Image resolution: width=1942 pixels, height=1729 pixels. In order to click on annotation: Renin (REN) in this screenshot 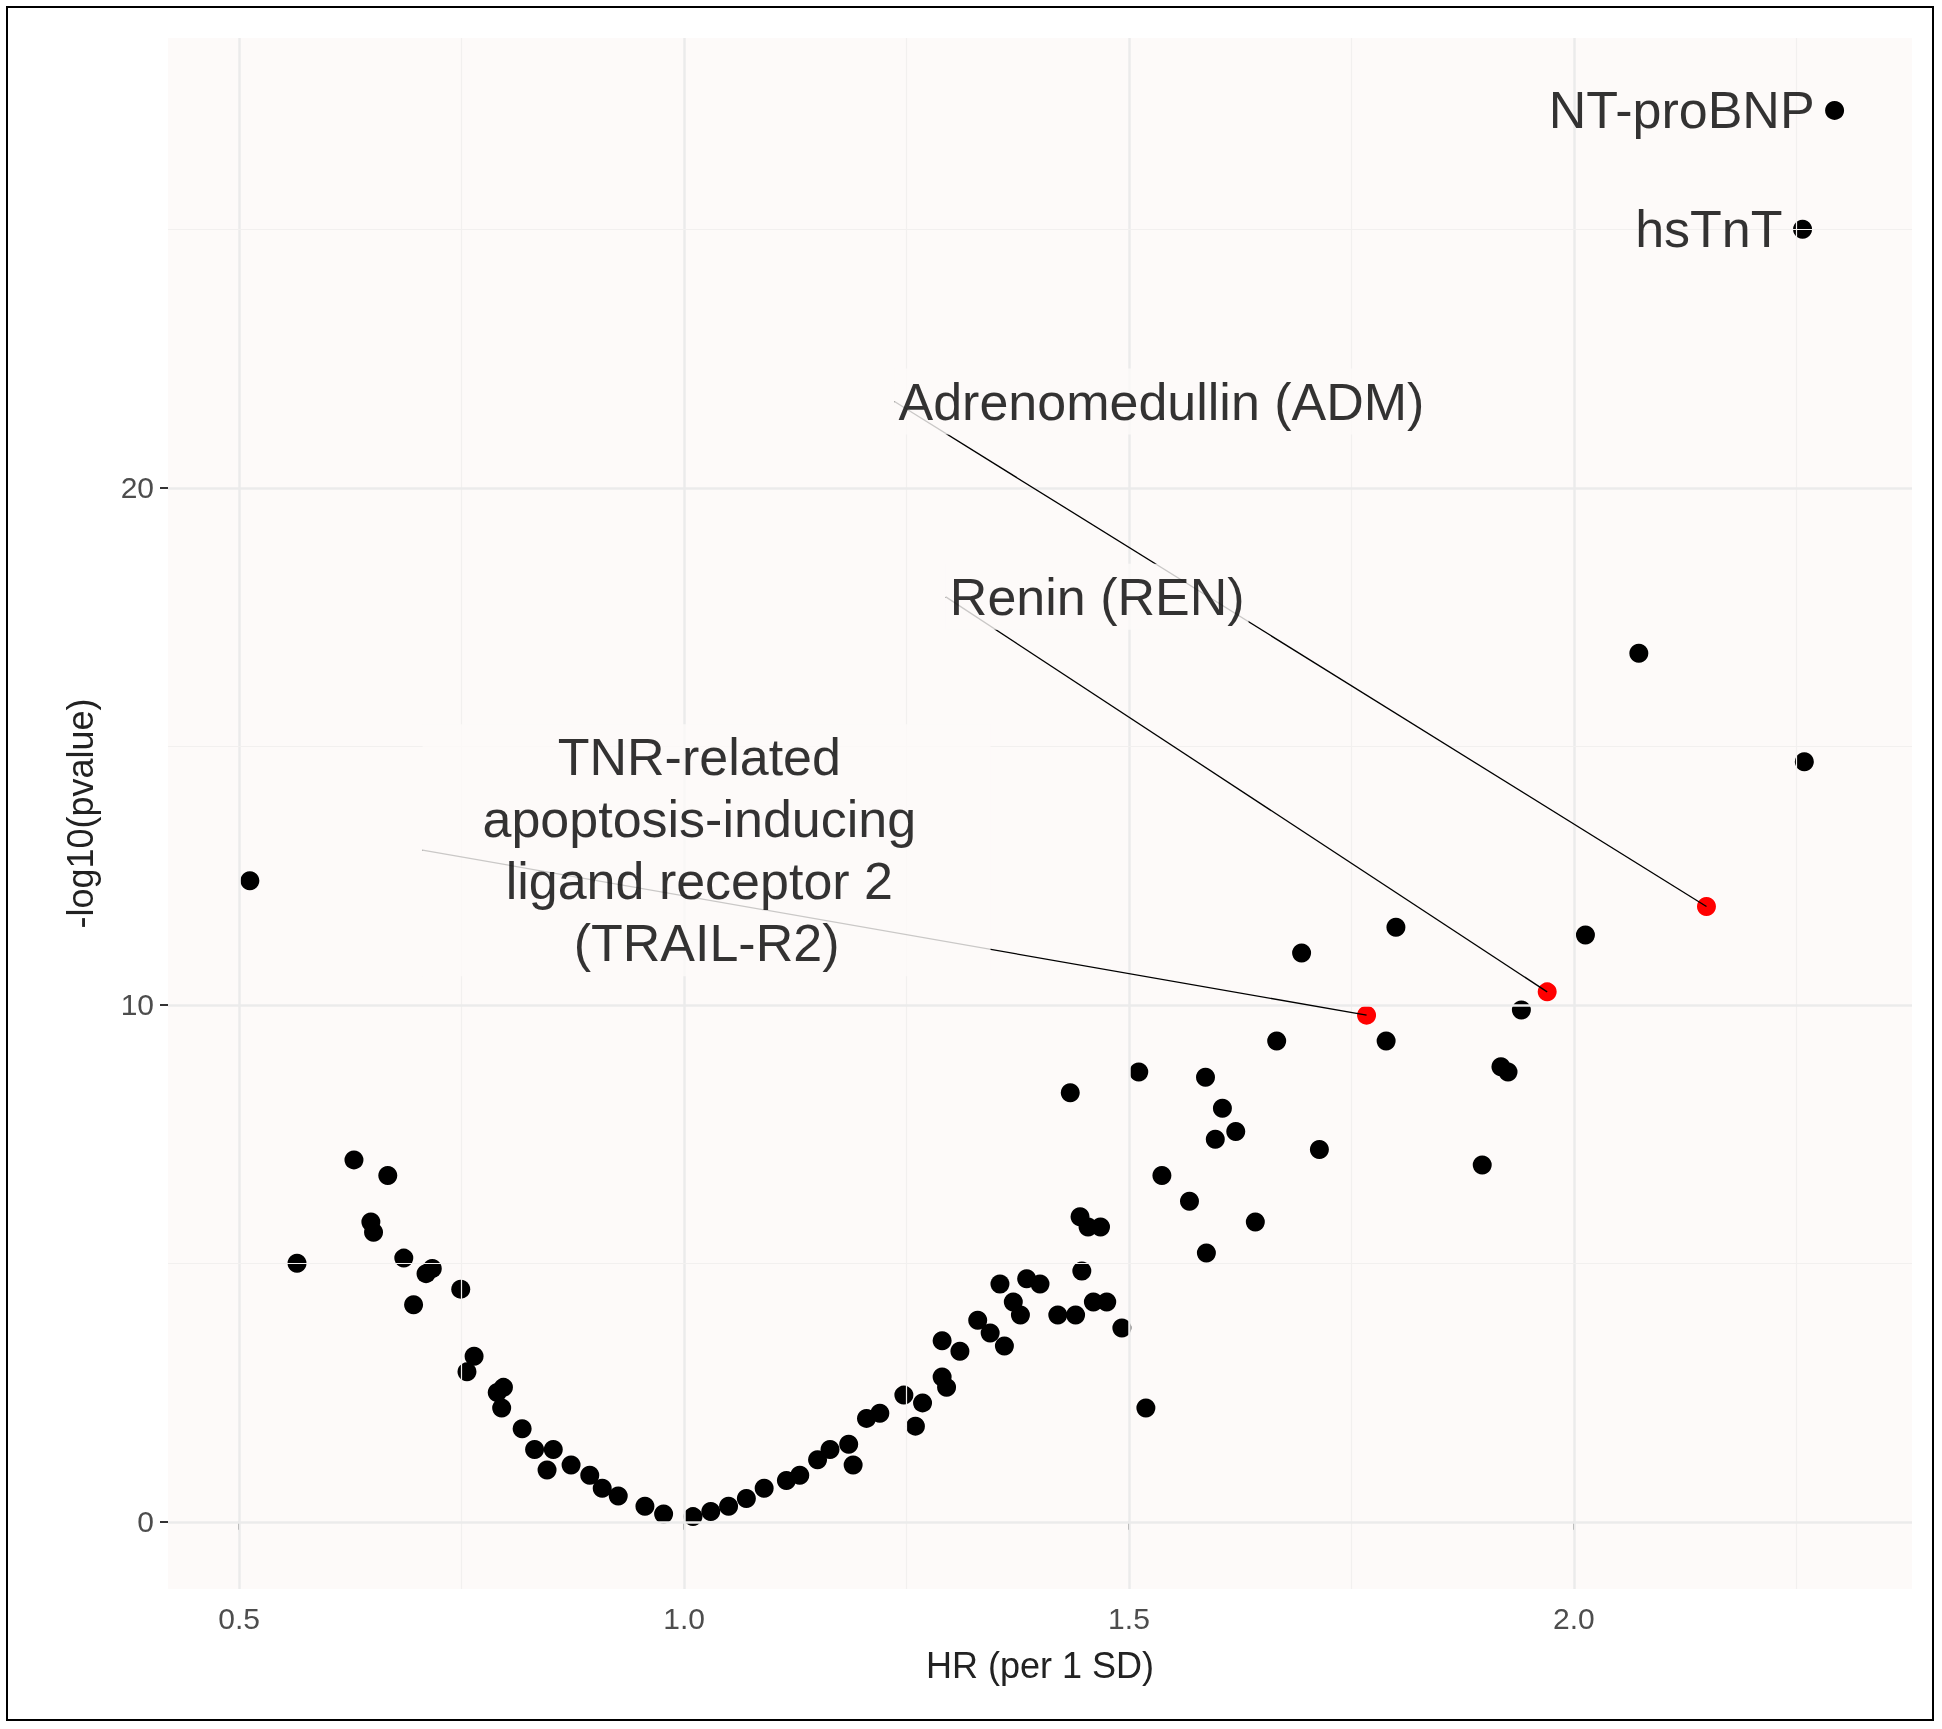, I will do `click(1097, 596)`.